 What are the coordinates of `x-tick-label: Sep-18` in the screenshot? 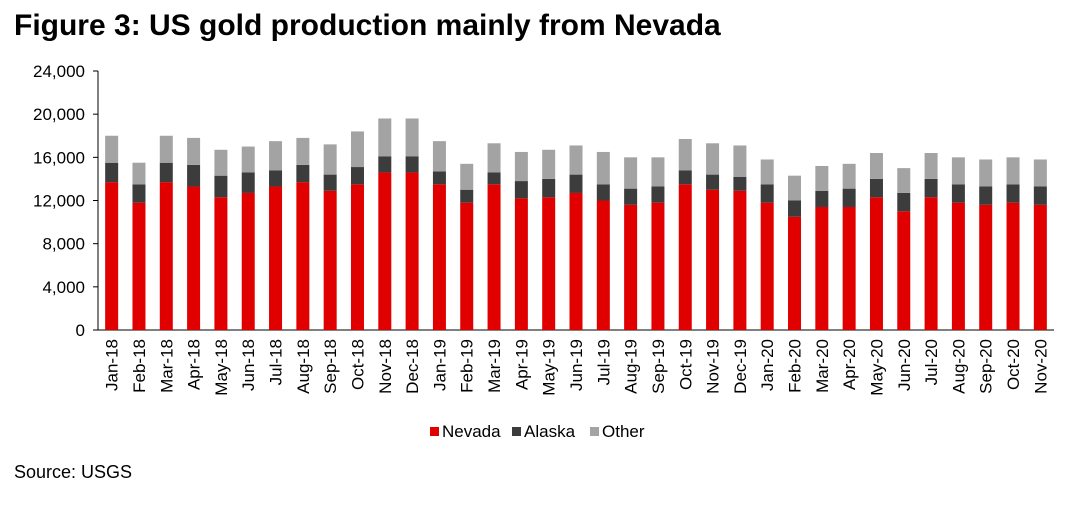 It's located at (330, 366).